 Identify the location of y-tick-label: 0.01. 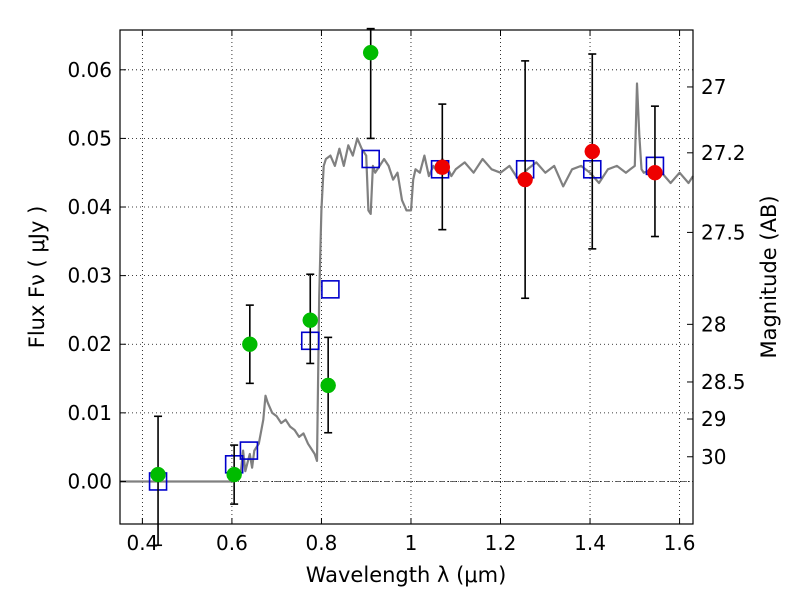
(89, 413).